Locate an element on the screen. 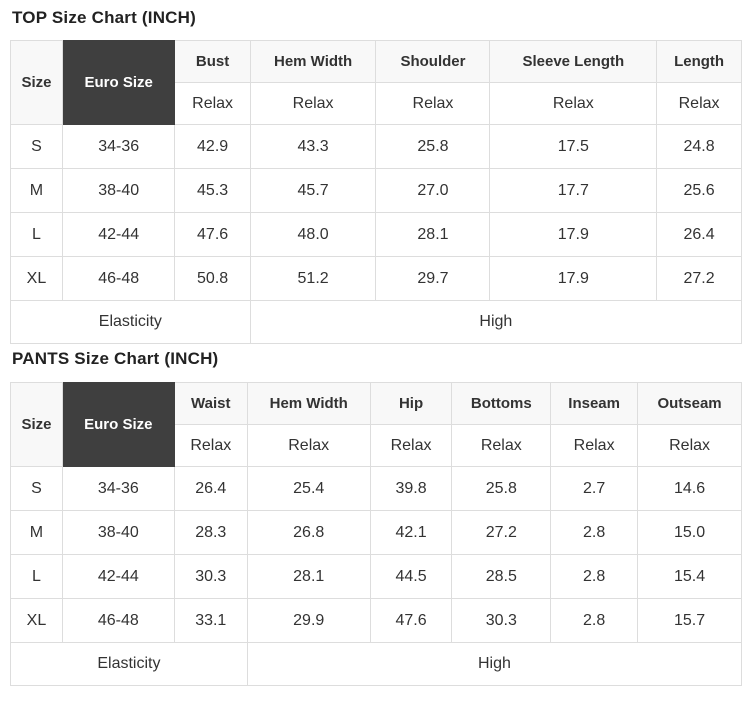  table-row: M 38-40 28.3 26.8 42.1 27.2 2.8 15.0 is located at coordinates (376, 532).